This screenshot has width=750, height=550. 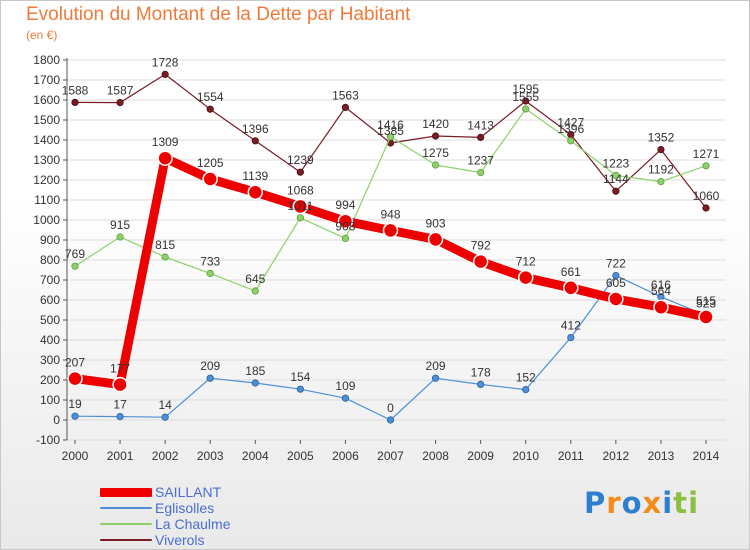 I want to click on data-label-eglisolles: 722, so click(x=616, y=264).